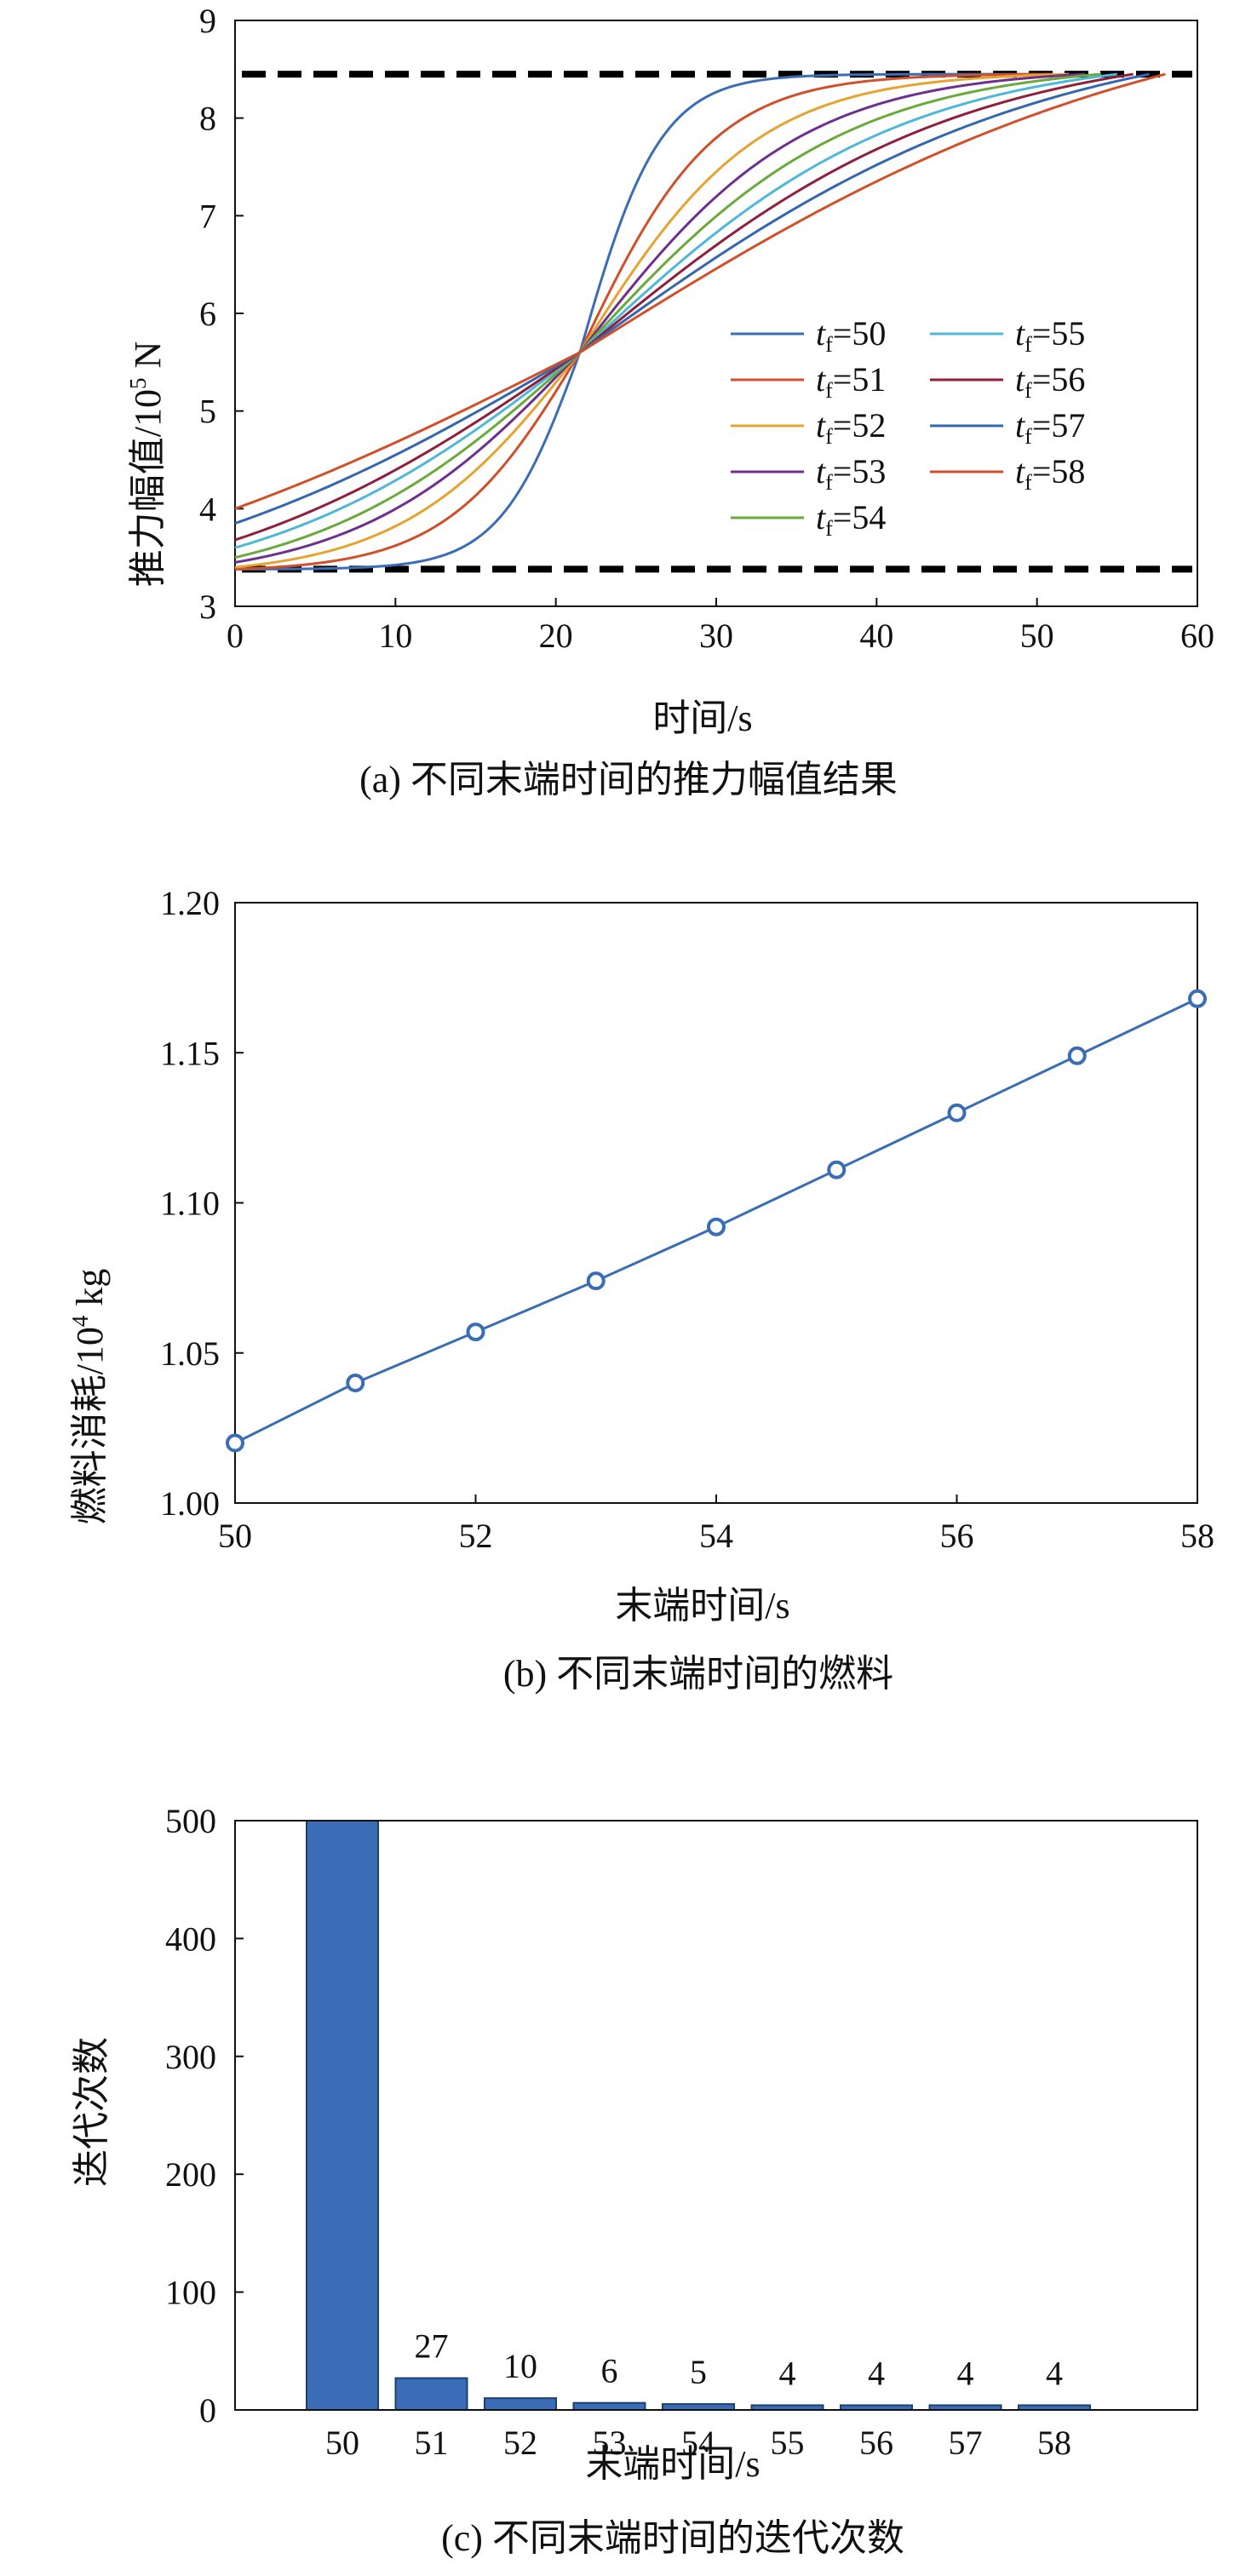  What do you see at coordinates (190, 1204) in the screenshot?
I see `y-tick-label: 1.10` at bounding box center [190, 1204].